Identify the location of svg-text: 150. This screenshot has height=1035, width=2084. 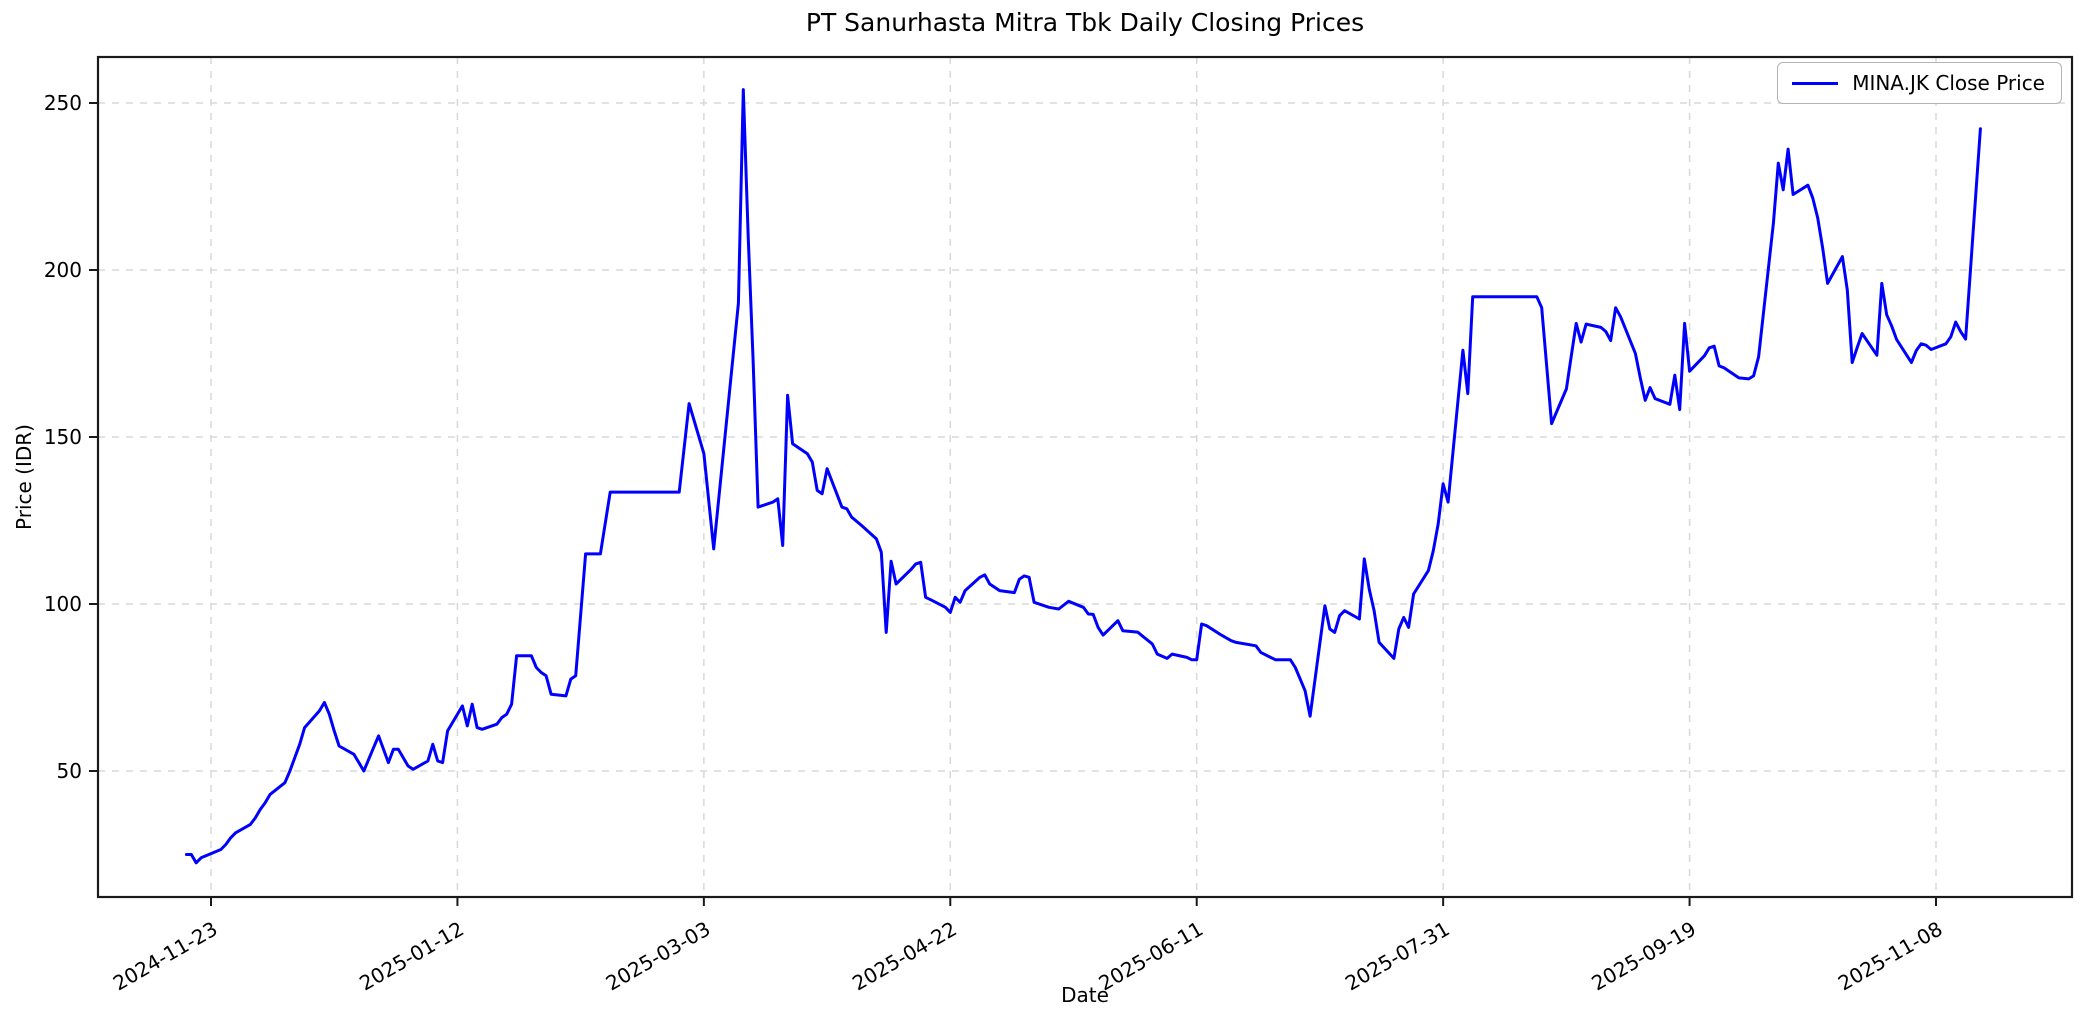
(63, 437).